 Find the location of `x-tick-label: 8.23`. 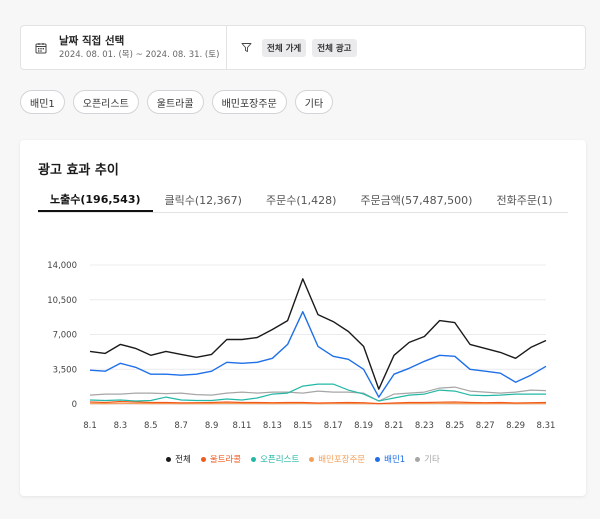

x-tick-label: 8.23 is located at coordinates (424, 426).